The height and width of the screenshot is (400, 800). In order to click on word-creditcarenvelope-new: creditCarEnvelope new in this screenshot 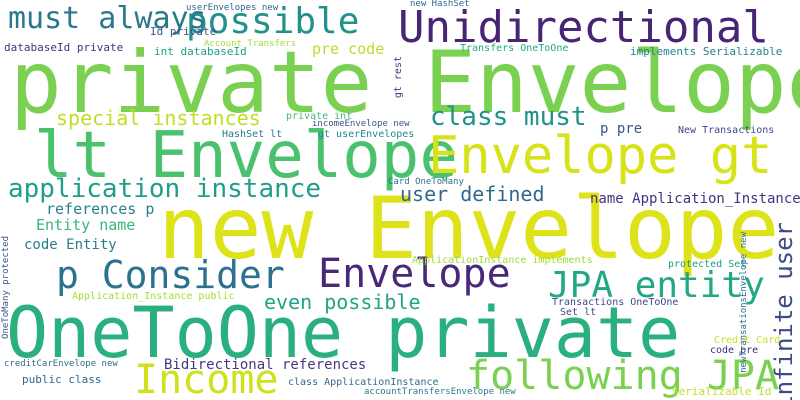, I will do `click(61, 364)`.